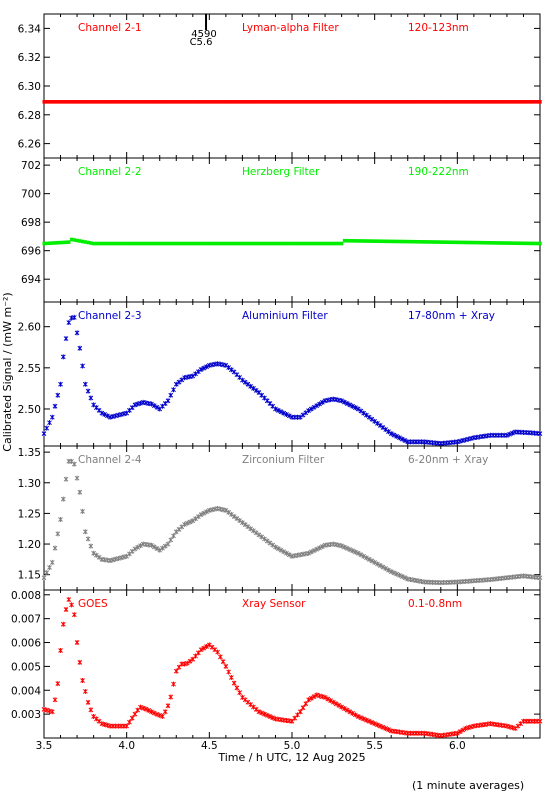 The width and height of the screenshot is (550, 800). What do you see at coordinates (7, 371) in the screenshot?
I see `y-axis-title: Calibrated Signal / (mW m⁻²)` at bounding box center [7, 371].